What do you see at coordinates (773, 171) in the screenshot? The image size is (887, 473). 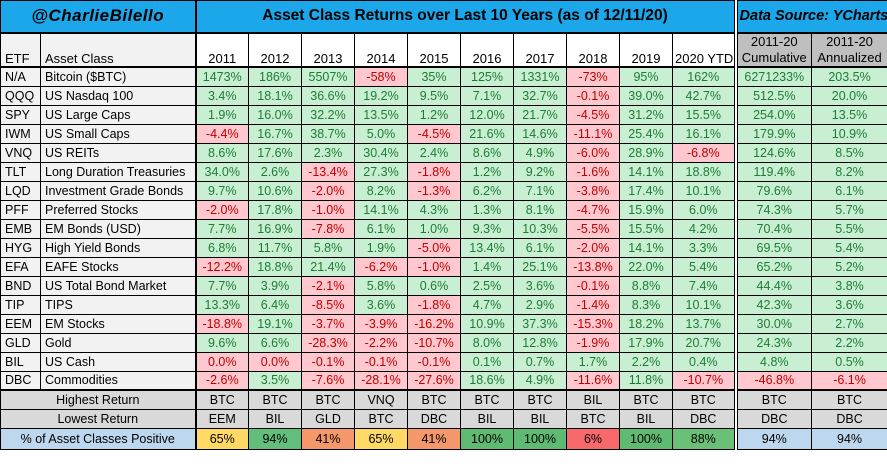 I see `cumulative-return-cell: 119.4%` at bounding box center [773, 171].